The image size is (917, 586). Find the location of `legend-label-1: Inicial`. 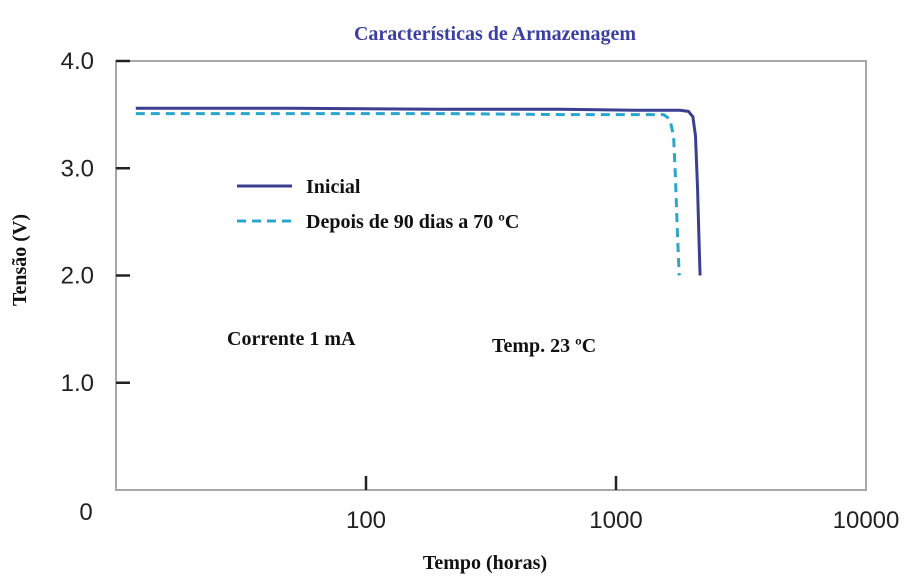

legend-label-1: Inicial is located at coordinates (333, 187).